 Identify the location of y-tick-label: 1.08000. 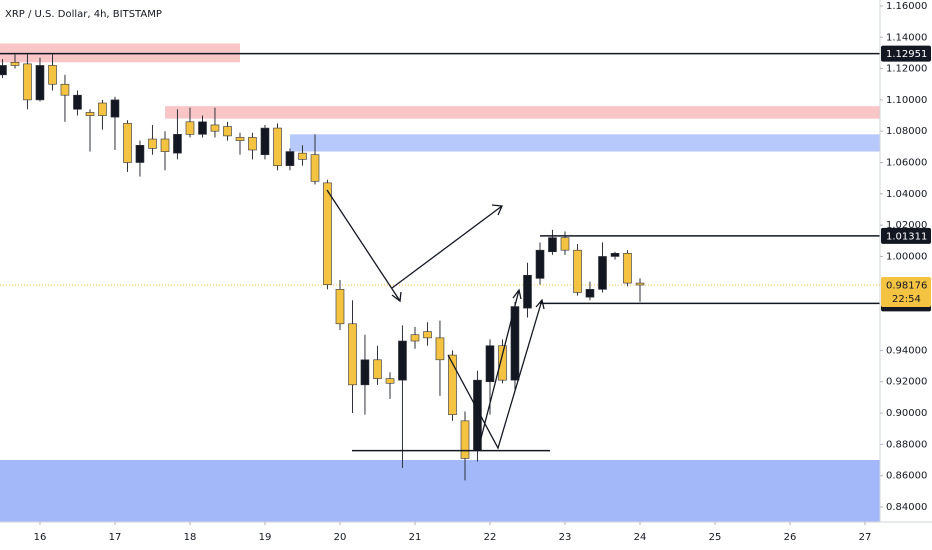
(906, 131).